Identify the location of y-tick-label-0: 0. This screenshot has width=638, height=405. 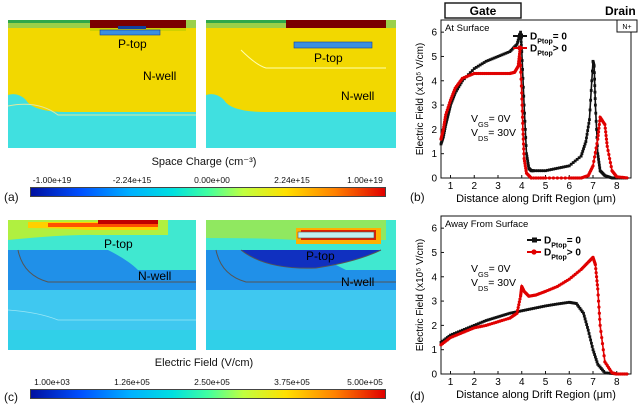
(434, 179).